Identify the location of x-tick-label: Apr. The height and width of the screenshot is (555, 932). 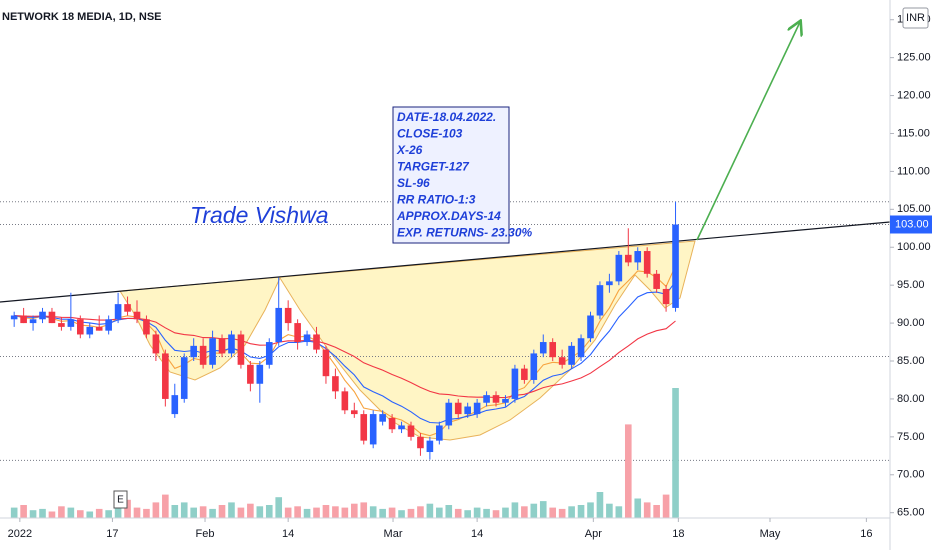
(593, 534).